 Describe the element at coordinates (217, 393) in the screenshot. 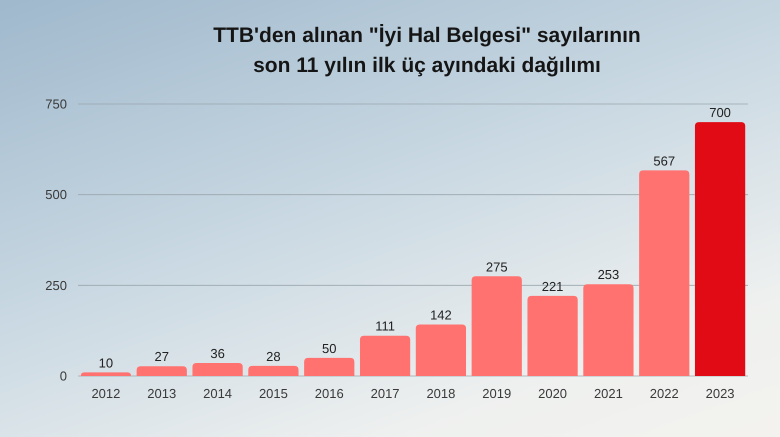

I see `x-tick-label: 2014` at that location.